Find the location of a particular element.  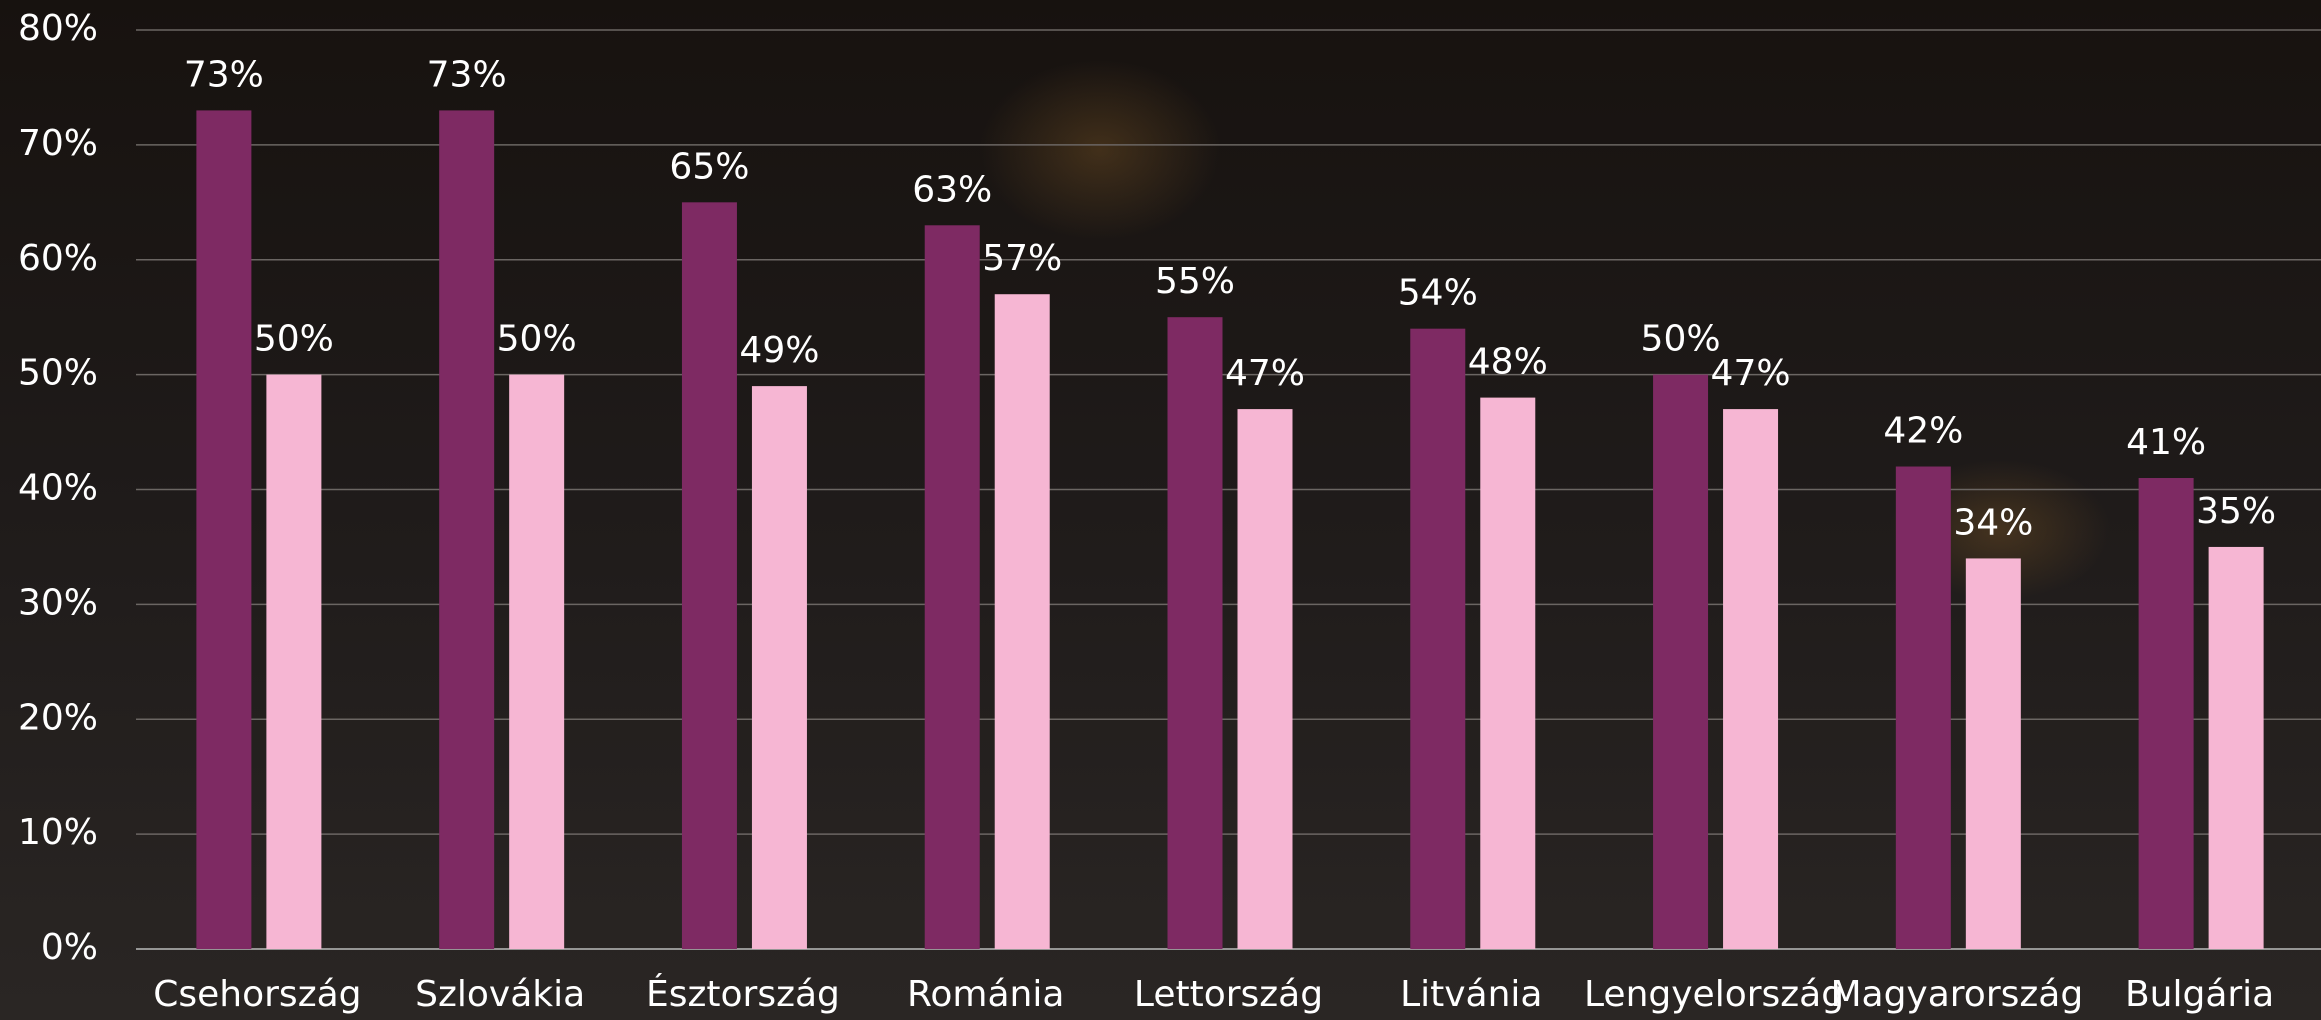

background-glow is located at coordinates (1100, 150).